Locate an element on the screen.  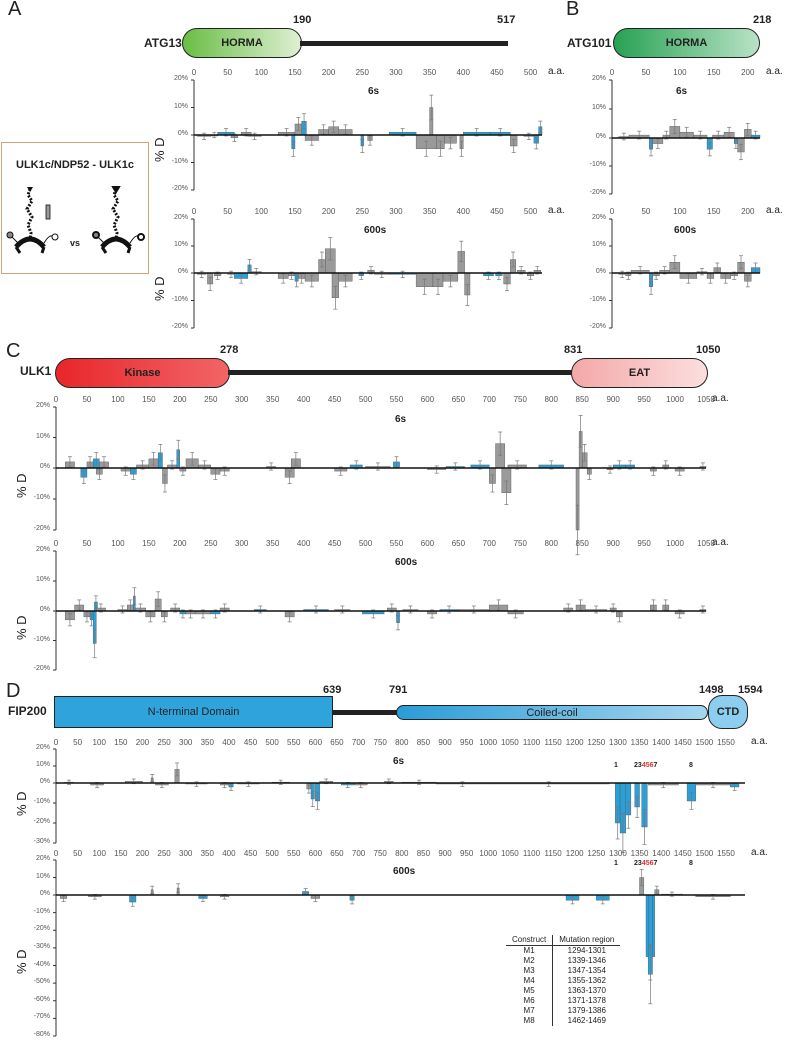
boundary-label: 278 is located at coordinates (229, 350).